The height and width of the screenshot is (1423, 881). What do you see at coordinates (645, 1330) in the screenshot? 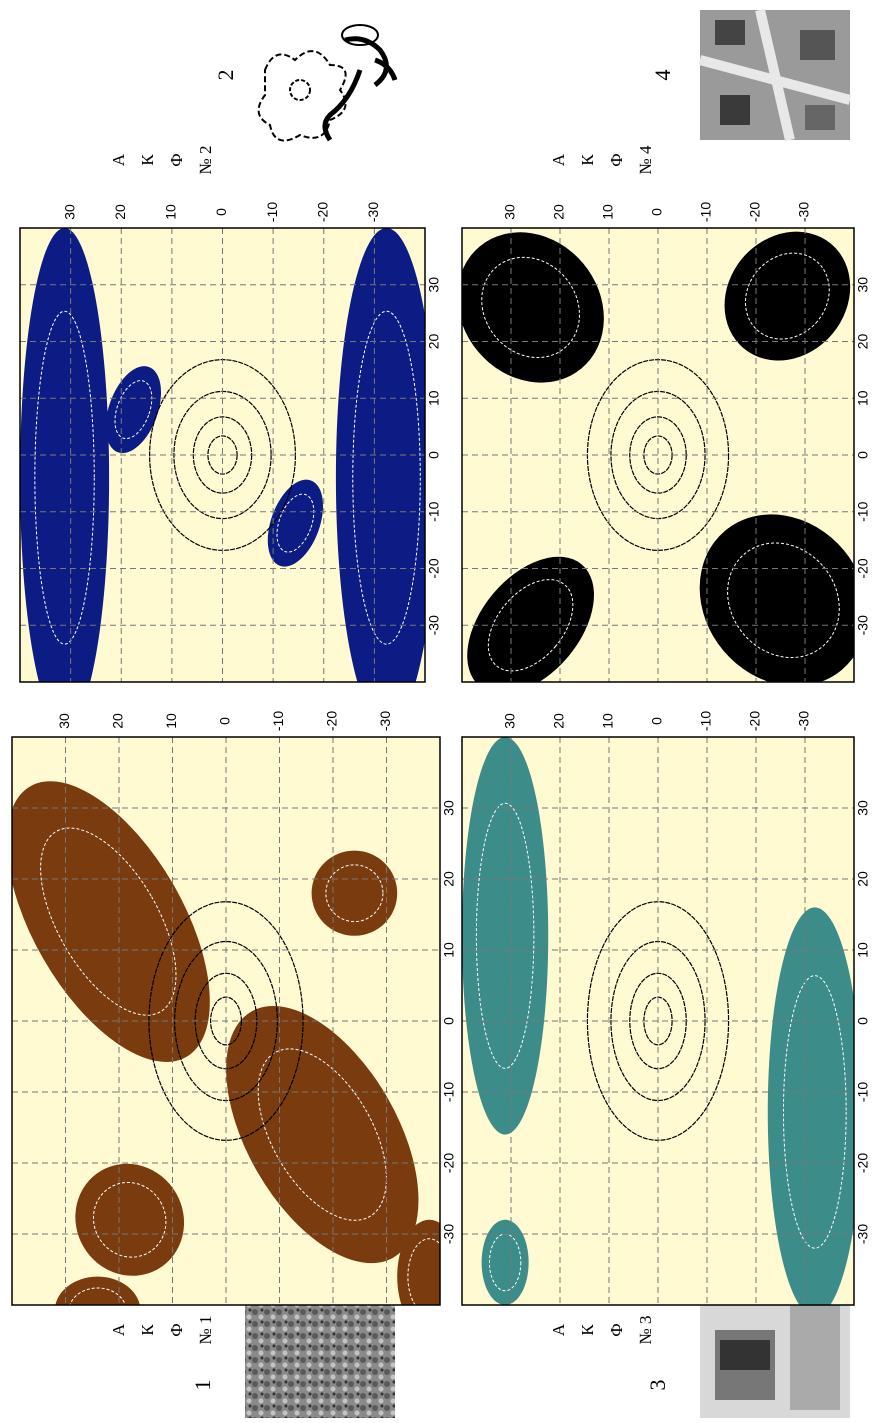
I see `panel-label: № 3` at bounding box center [645, 1330].